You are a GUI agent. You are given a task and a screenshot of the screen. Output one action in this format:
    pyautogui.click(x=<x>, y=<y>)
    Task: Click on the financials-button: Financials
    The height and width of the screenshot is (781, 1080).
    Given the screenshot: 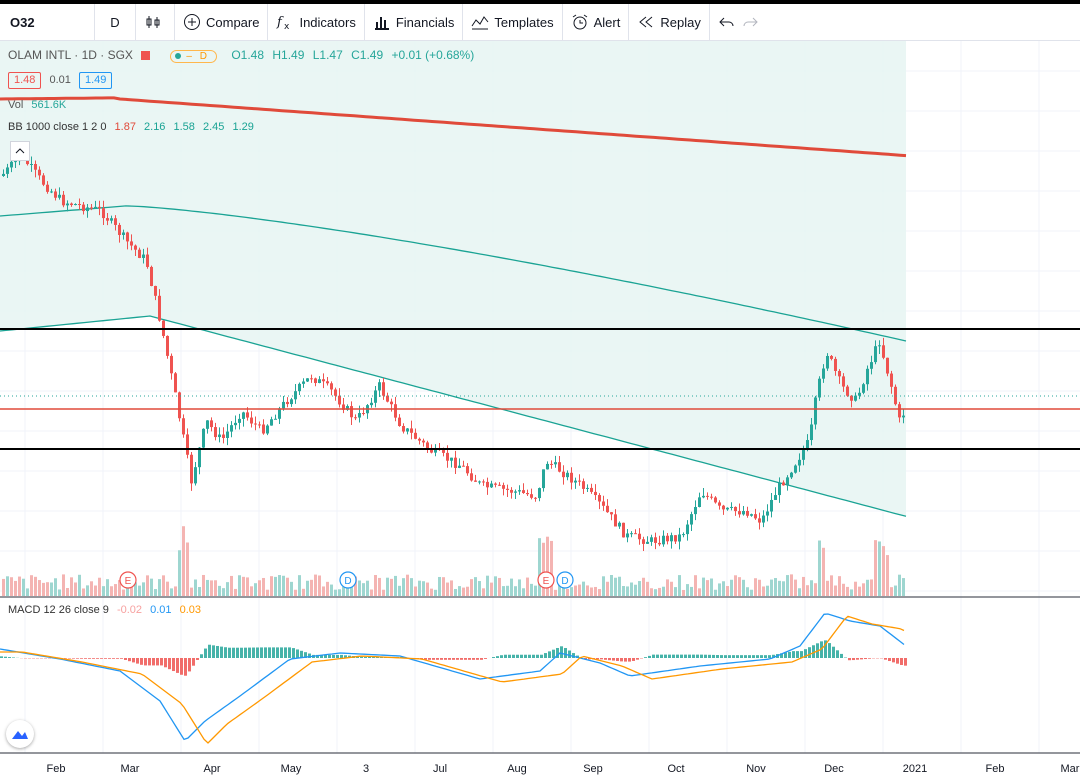 What is the action you would take?
    pyautogui.click(x=414, y=22)
    